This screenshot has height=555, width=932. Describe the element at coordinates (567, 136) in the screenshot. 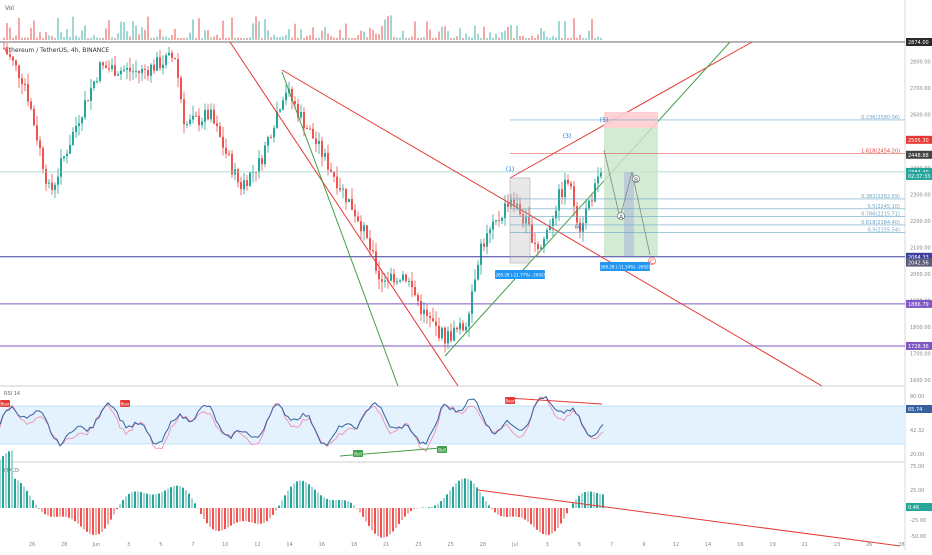

I see `wave-label: (3)` at that location.